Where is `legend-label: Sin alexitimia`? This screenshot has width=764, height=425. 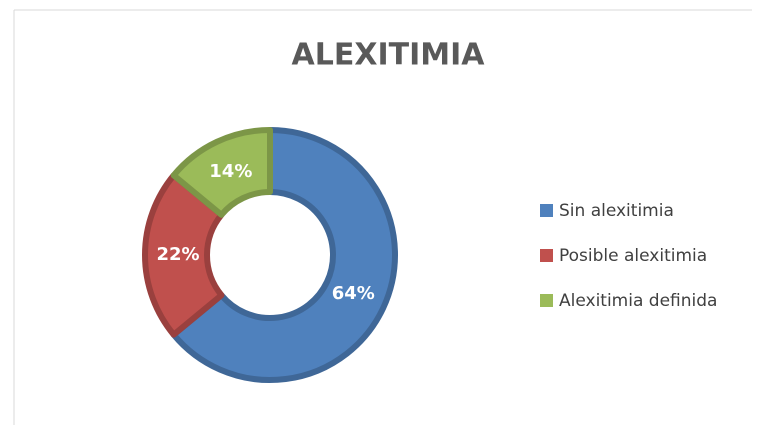
legend-label: Sin alexitimia is located at coordinates (616, 211).